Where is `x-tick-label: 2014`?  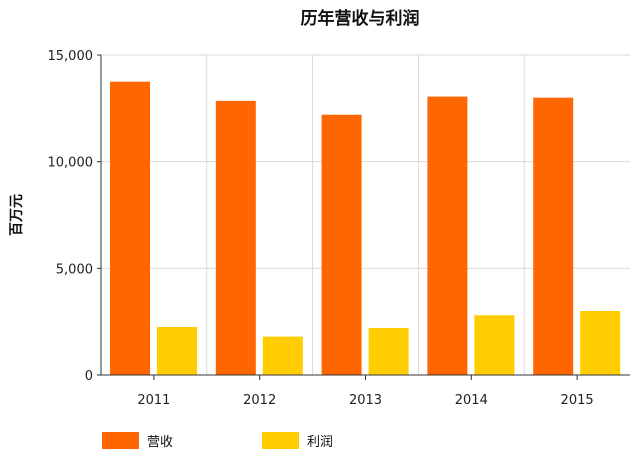
x-tick-label: 2014 is located at coordinates (471, 400).